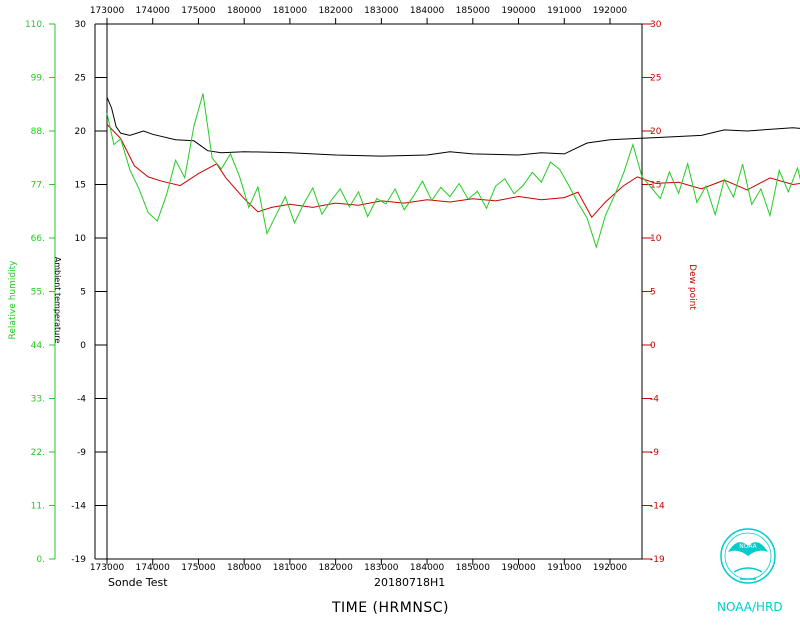 This screenshot has height=640, width=800. What do you see at coordinates (198, 568) in the screenshot?
I see `x-bottom-tick-label: 175000` at bounding box center [198, 568].